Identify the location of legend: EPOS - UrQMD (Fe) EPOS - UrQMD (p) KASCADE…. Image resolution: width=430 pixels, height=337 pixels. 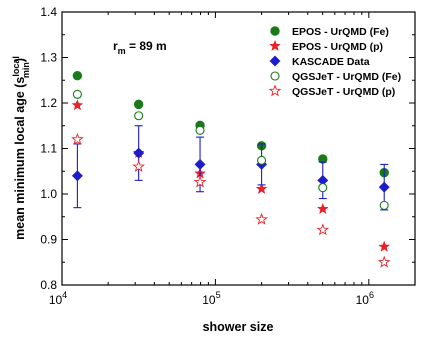
(334, 62).